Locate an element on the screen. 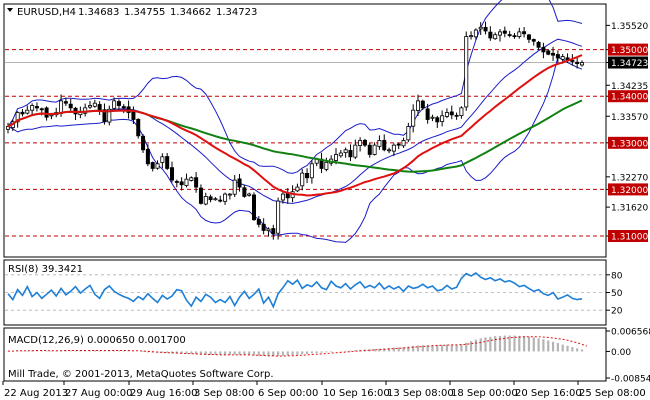 The width and height of the screenshot is (650, 400). time-tick-label: 29 Aug 16:00 is located at coordinates (163, 393).